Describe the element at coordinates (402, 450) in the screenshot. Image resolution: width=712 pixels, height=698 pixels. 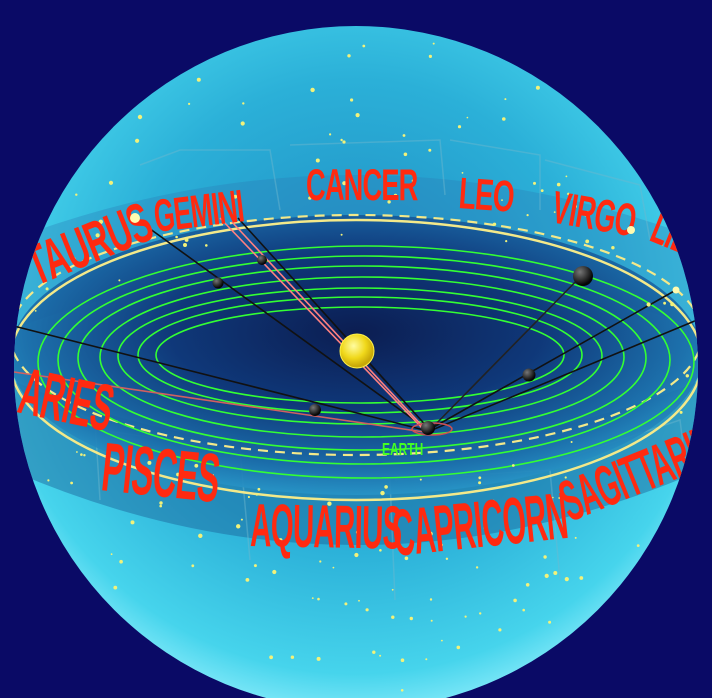
I see `earth-label: EARTH` at that location.